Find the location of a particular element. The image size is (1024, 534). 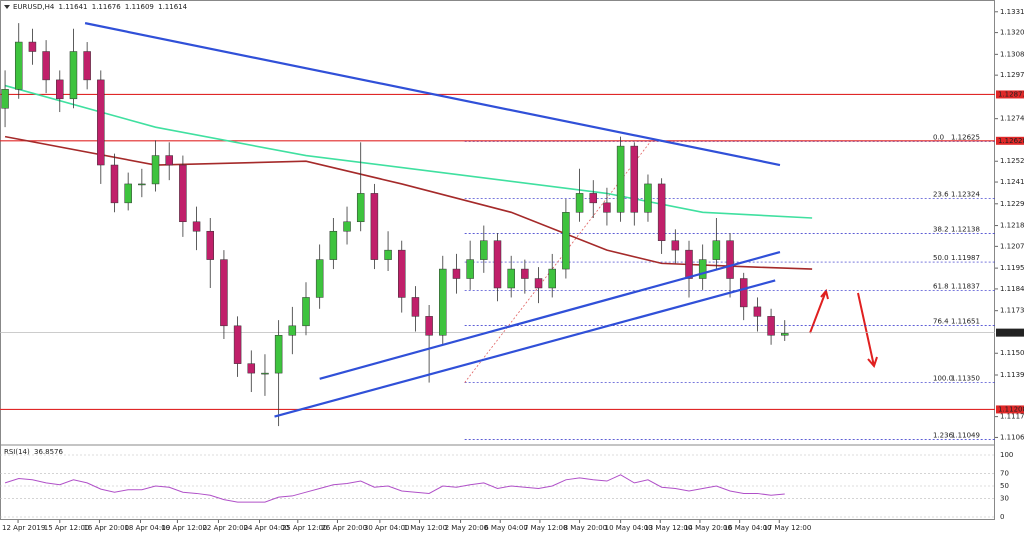

price-box is located at coordinates (1010, 332).